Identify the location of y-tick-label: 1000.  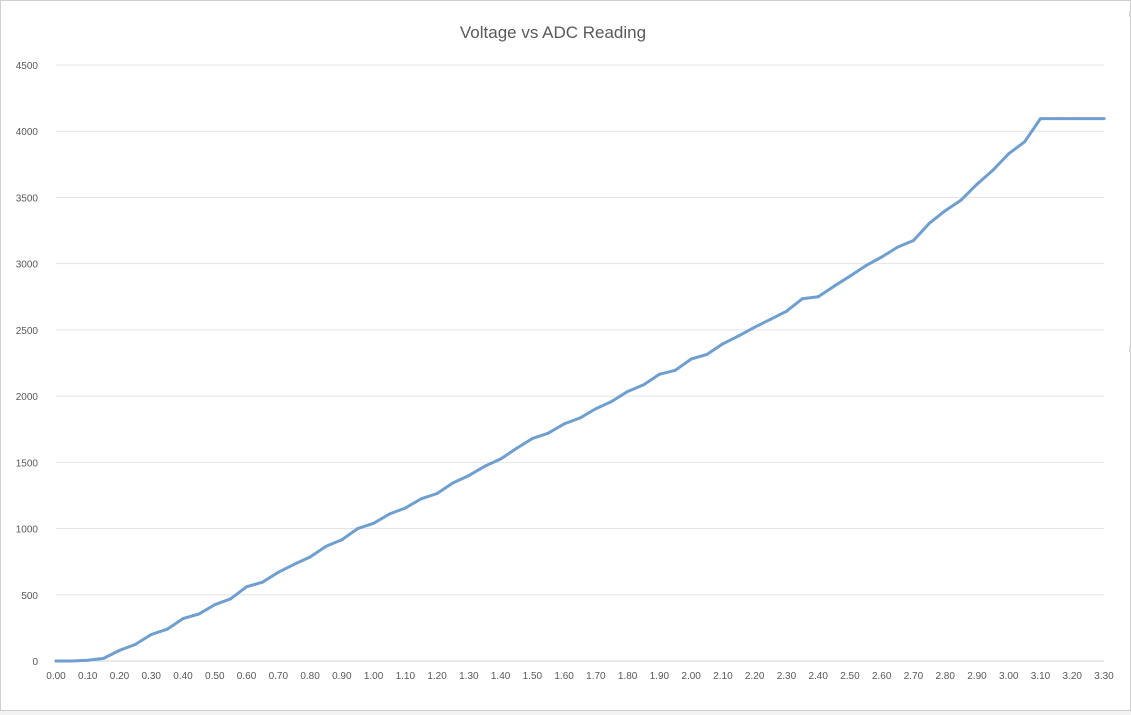
(27, 530).